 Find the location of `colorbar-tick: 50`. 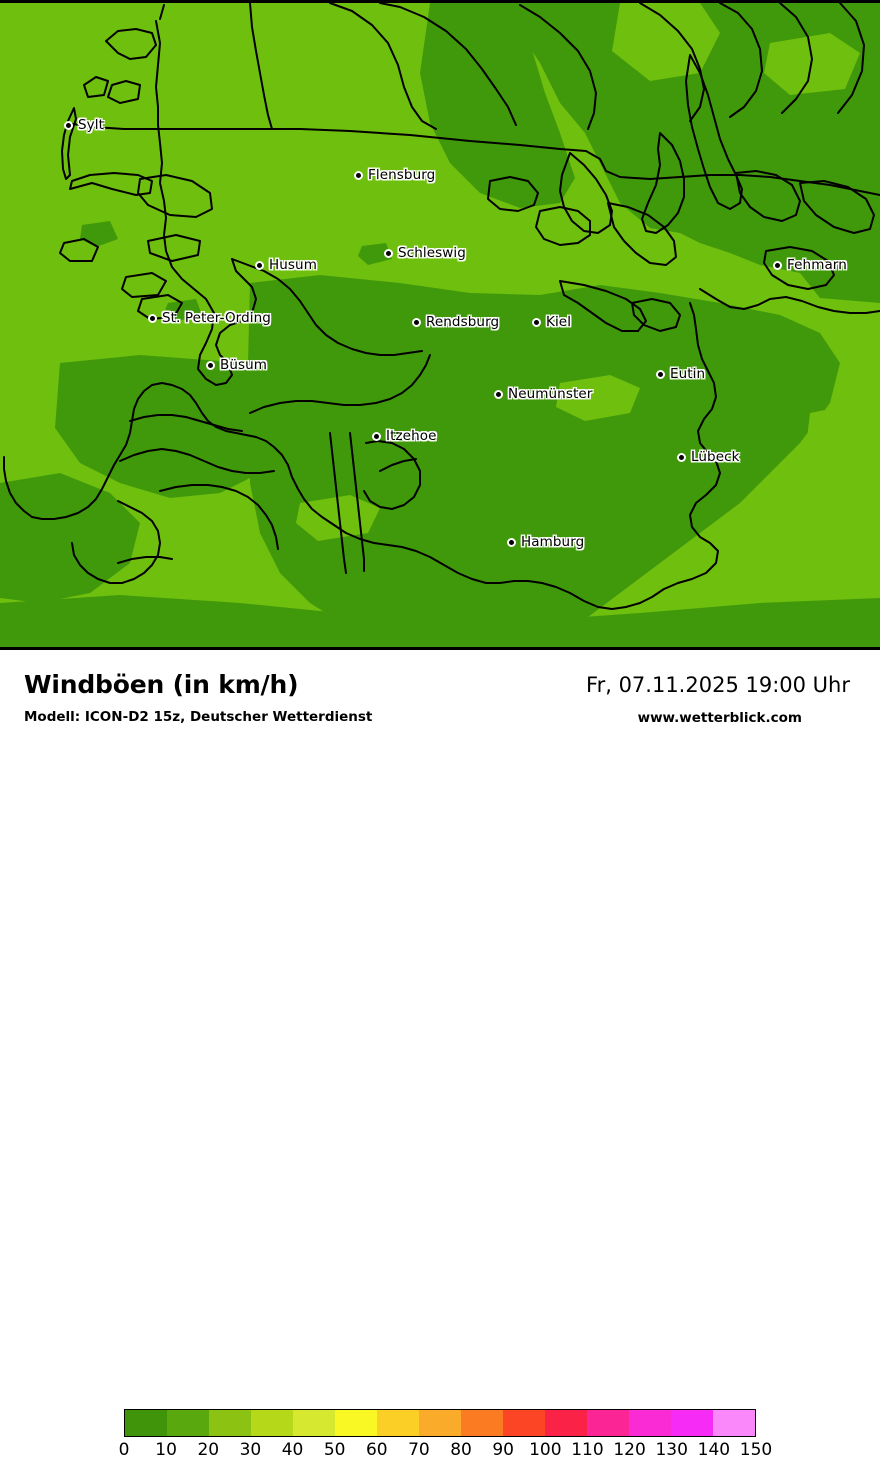

colorbar-tick: 50 is located at coordinates (334, 1450).